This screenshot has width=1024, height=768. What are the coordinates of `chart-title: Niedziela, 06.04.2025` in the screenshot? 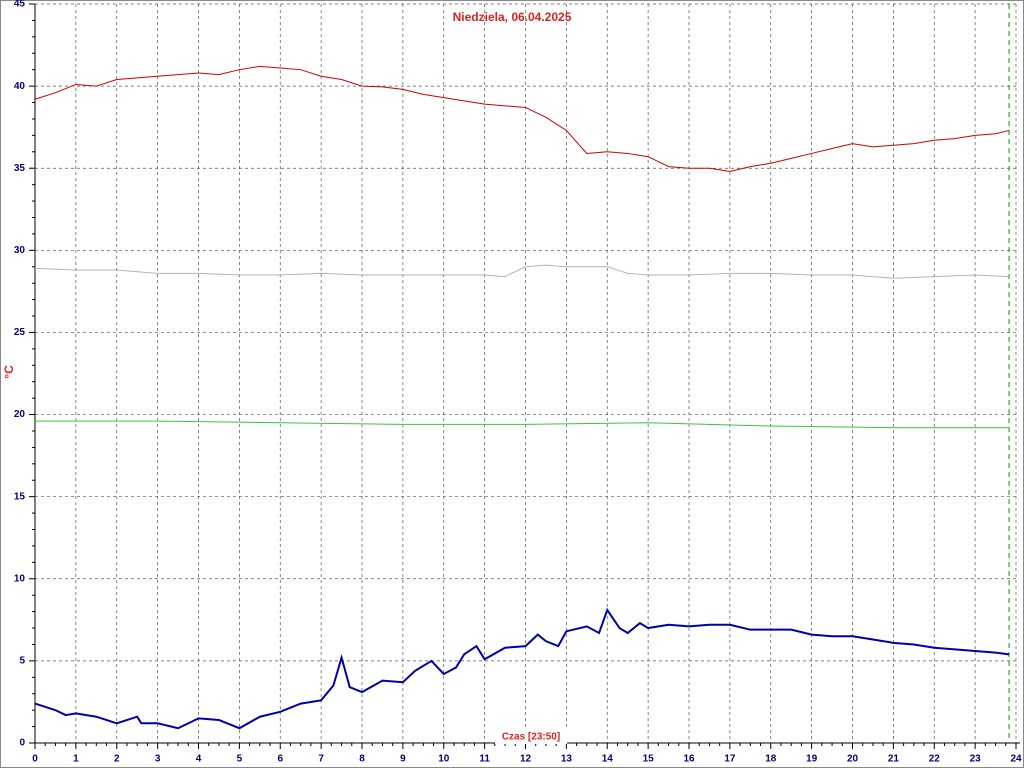 It's located at (512, 17).